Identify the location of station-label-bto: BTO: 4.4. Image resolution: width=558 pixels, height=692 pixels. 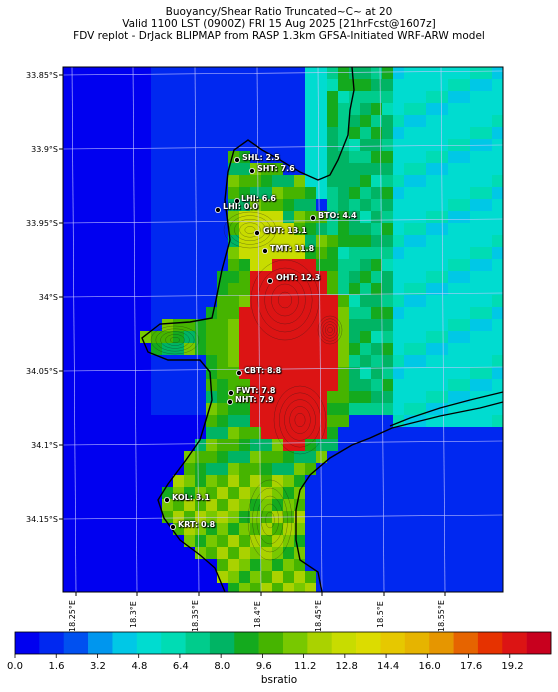
(337, 215).